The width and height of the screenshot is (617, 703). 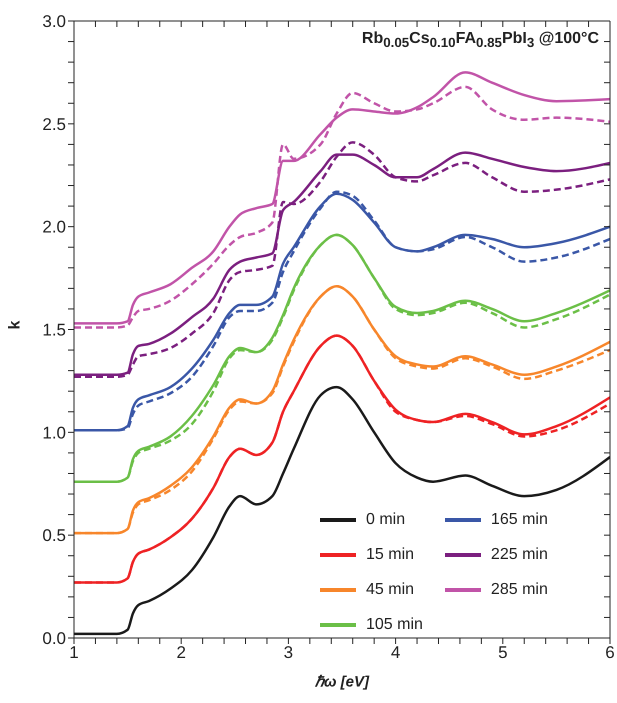 I want to click on x-tick-label: 4, so click(x=395, y=652).